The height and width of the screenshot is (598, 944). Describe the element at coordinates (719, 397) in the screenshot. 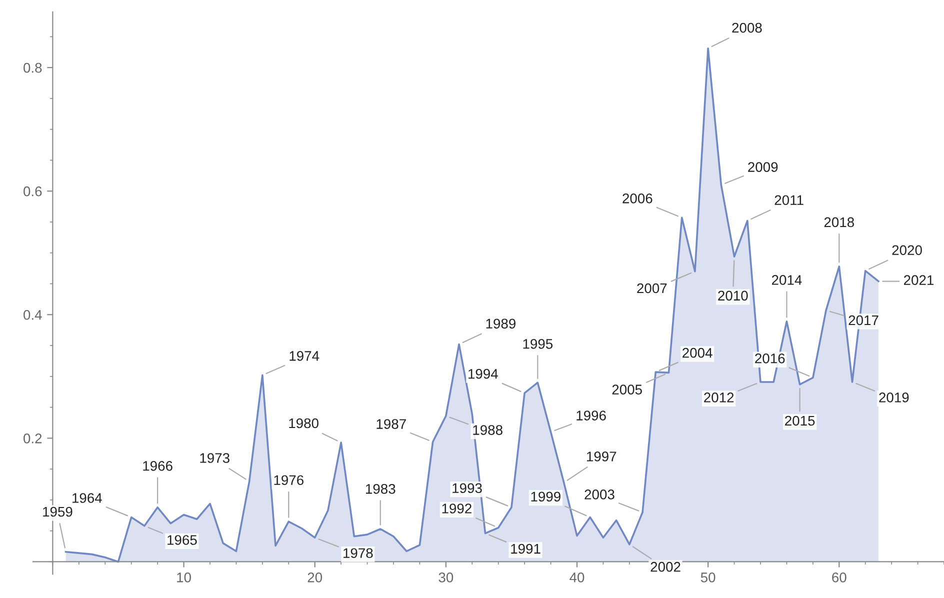

I see `annotation: 2012` at that location.